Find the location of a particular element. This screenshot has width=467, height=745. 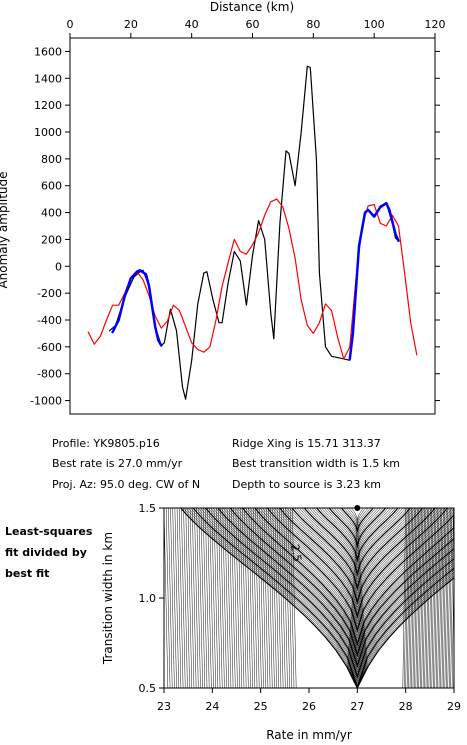

profile-y-tick-label: 1600 is located at coordinates (48, 51).